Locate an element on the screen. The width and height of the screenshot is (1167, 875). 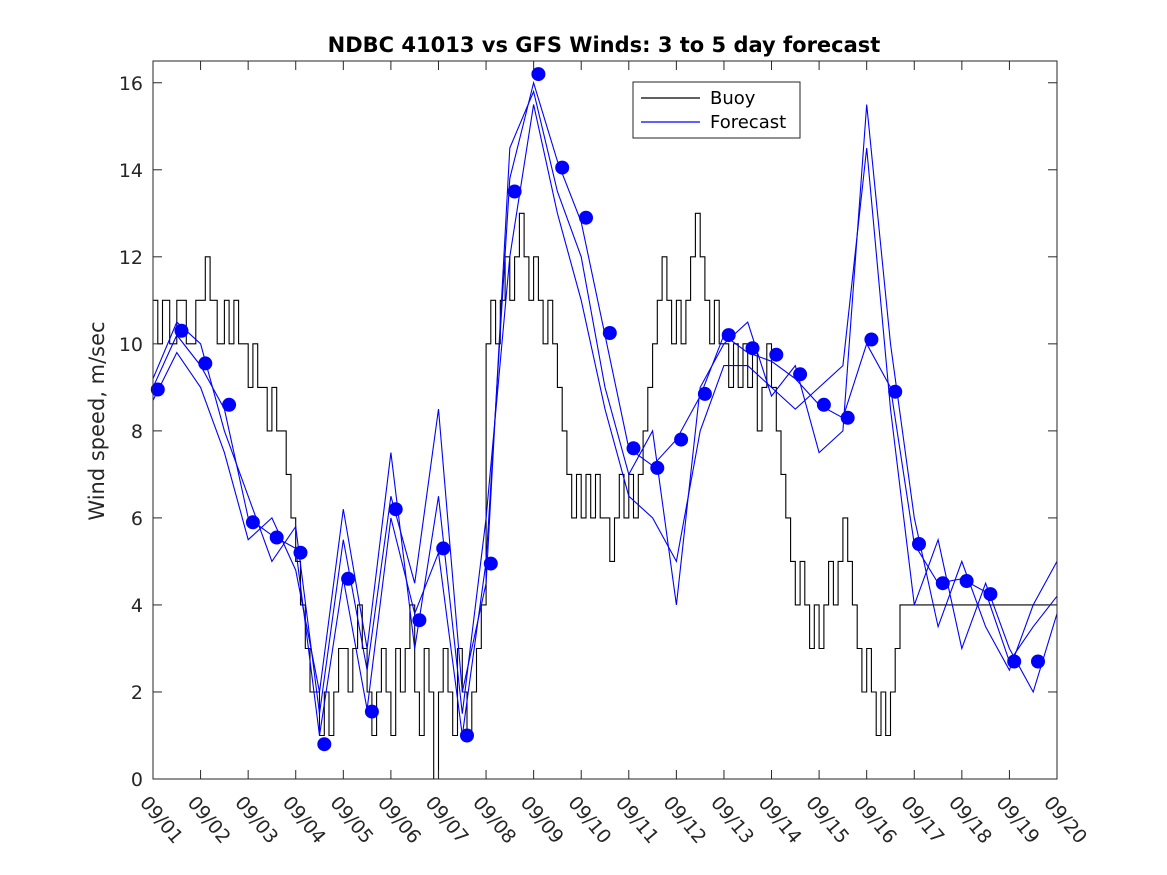
y-tick-label: 16 is located at coordinates (131, 84).